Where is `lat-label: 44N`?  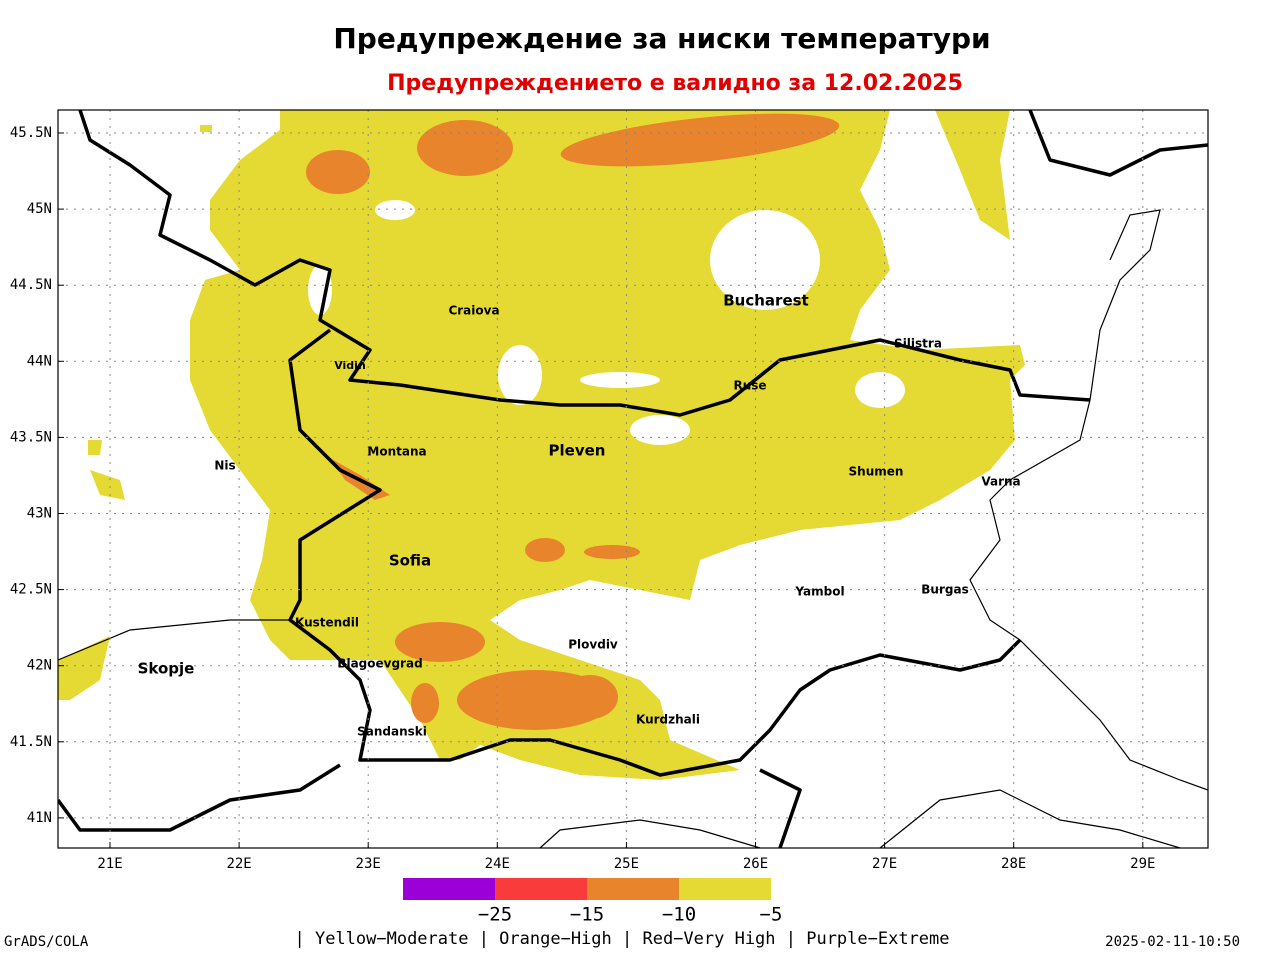
lat-label: 44N is located at coordinates (39, 361).